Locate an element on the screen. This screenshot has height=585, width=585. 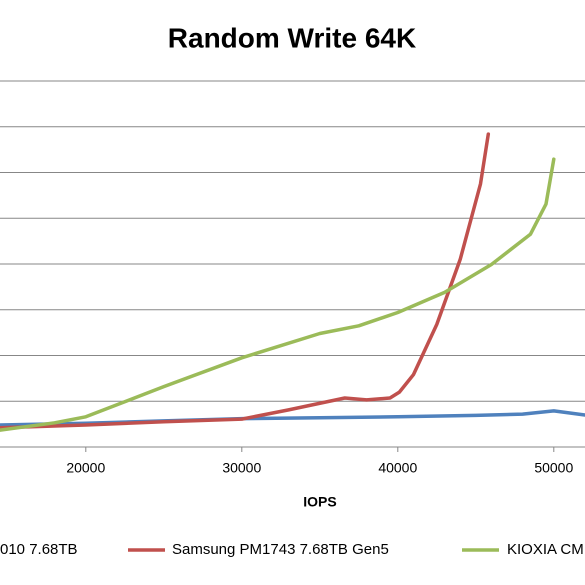
x-tick-label: 30000 is located at coordinates (241, 468).